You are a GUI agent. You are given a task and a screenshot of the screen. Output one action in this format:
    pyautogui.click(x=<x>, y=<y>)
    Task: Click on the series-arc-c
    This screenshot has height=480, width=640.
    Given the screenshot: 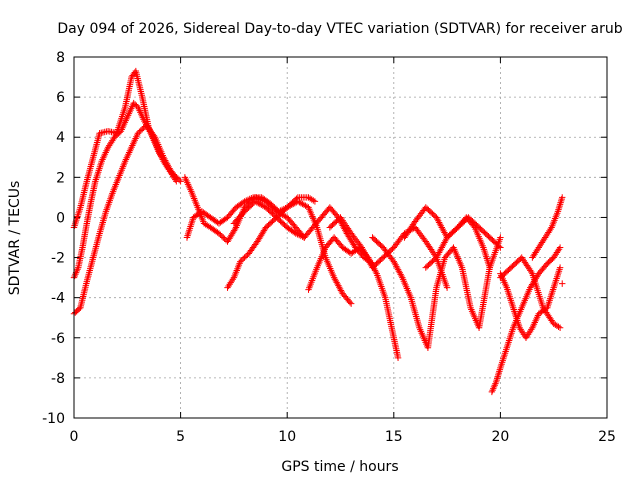 What is the action you would take?
    pyautogui.click(x=127, y=219)
    